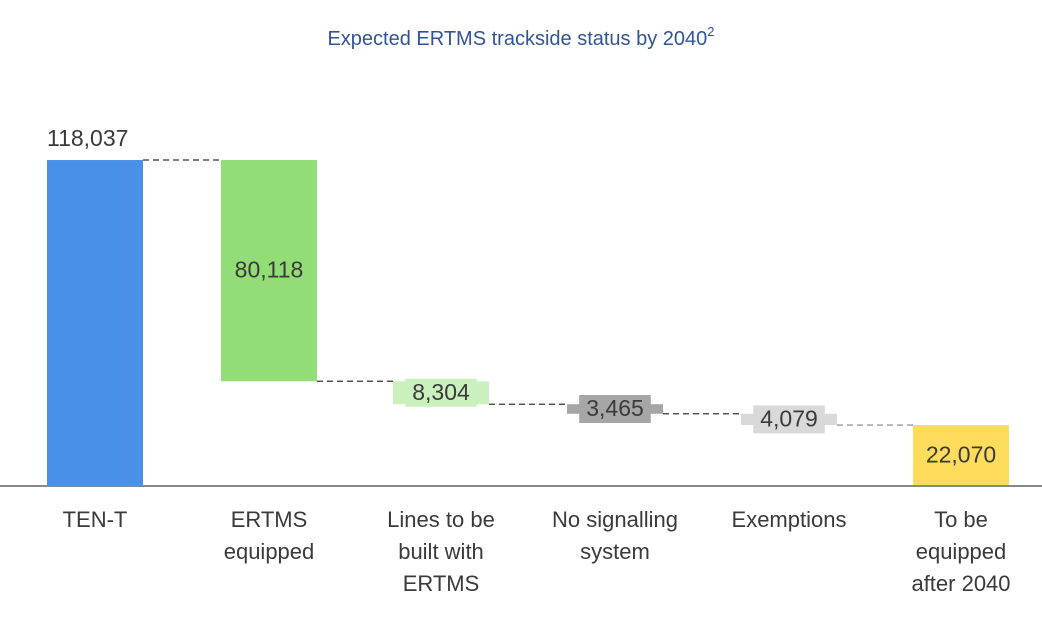 Image resolution: width=1042 pixels, height=617 pixels. What do you see at coordinates (615, 551) in the screenshot?
I see `x-tick-label: system` at bounding box center [615, 551].